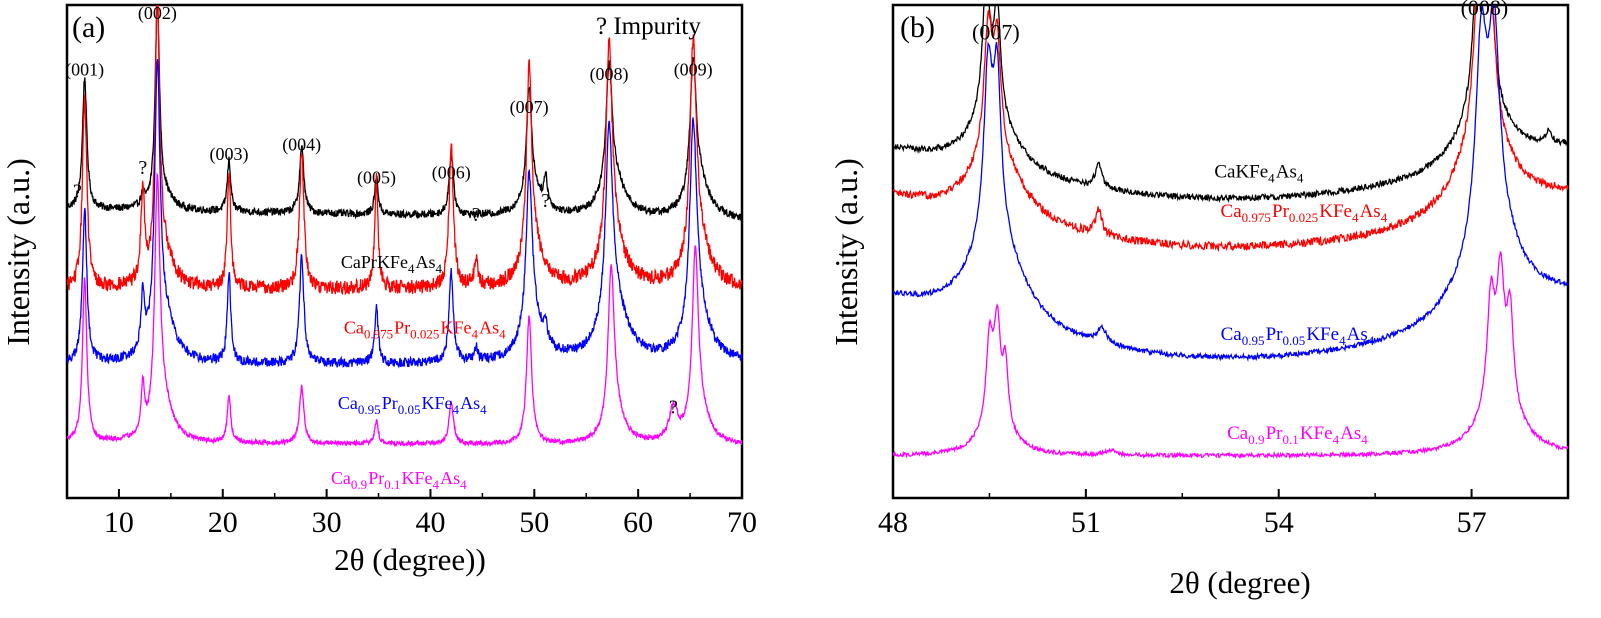 The width and height of the screenshot is (1601, 618). What do you see at coordinates (430, 522) in the screenshot?
I see `x-tick-label: 40` at bounding box center [430, 522].